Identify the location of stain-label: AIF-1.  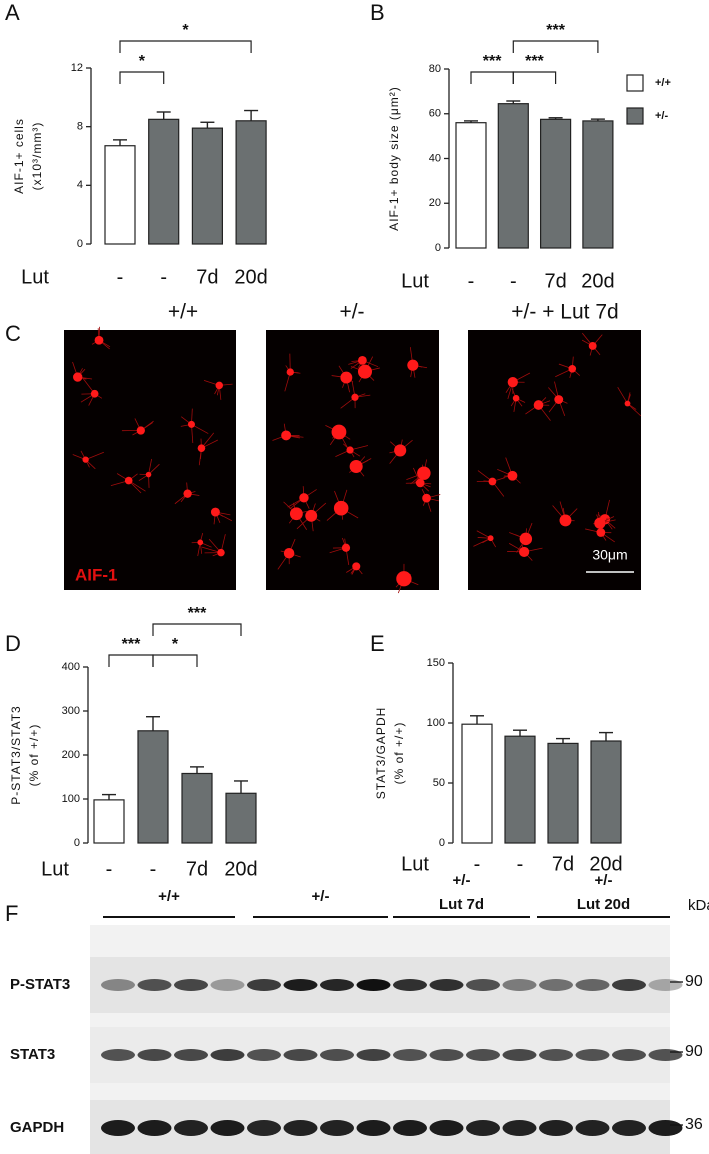
(96, 574).